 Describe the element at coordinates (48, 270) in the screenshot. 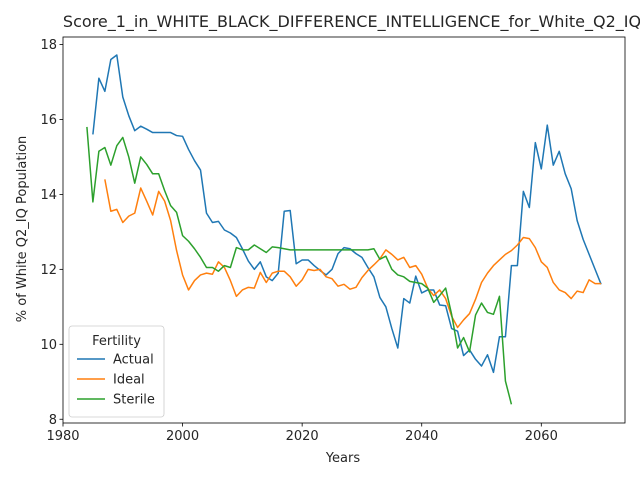

I see `y-tick-label: 12` at that location.